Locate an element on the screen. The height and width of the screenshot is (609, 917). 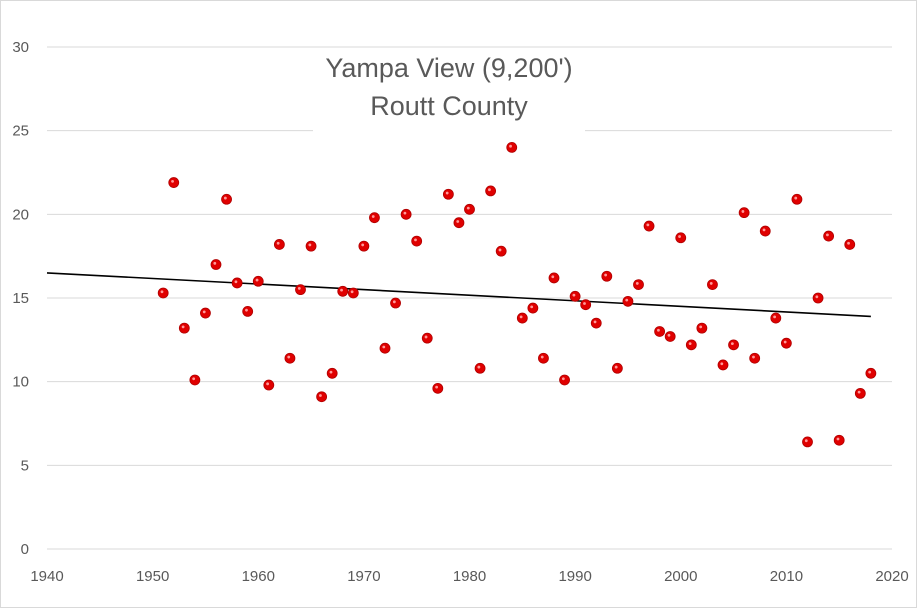
x-tick-label: 2010 is located at coordinates (786, 576).